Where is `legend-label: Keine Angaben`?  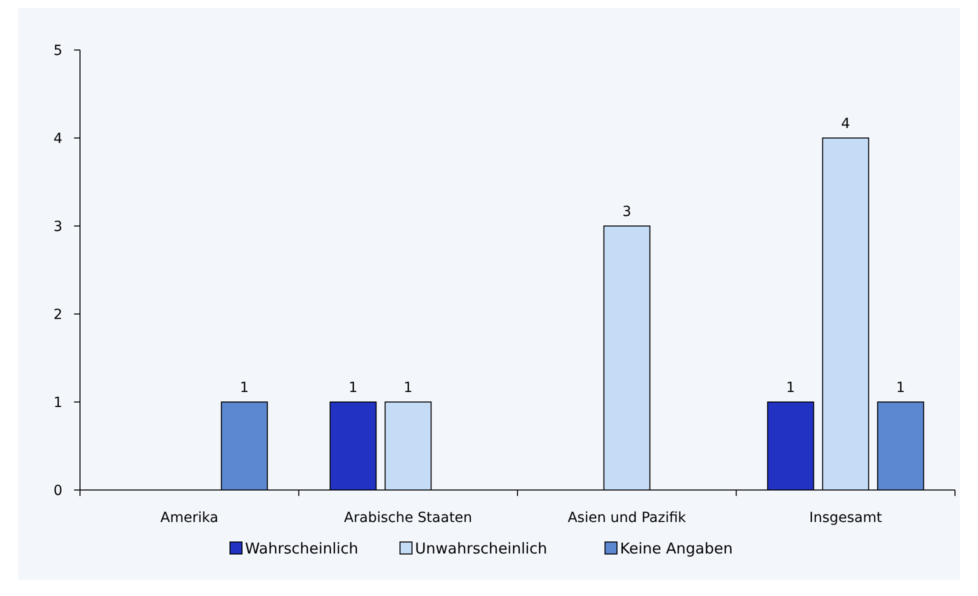 legend-label: Keine Angaben is located at coordinates (676, 548).